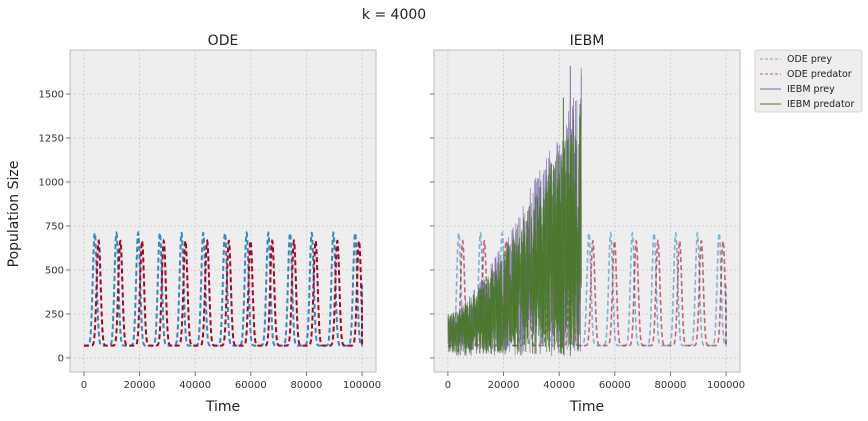 This screenshot has width=868, height=421. Describe the element at coordinates (140, 385) in the screenshot. I see `ode-xtick-label-20000: 20000` at that location.